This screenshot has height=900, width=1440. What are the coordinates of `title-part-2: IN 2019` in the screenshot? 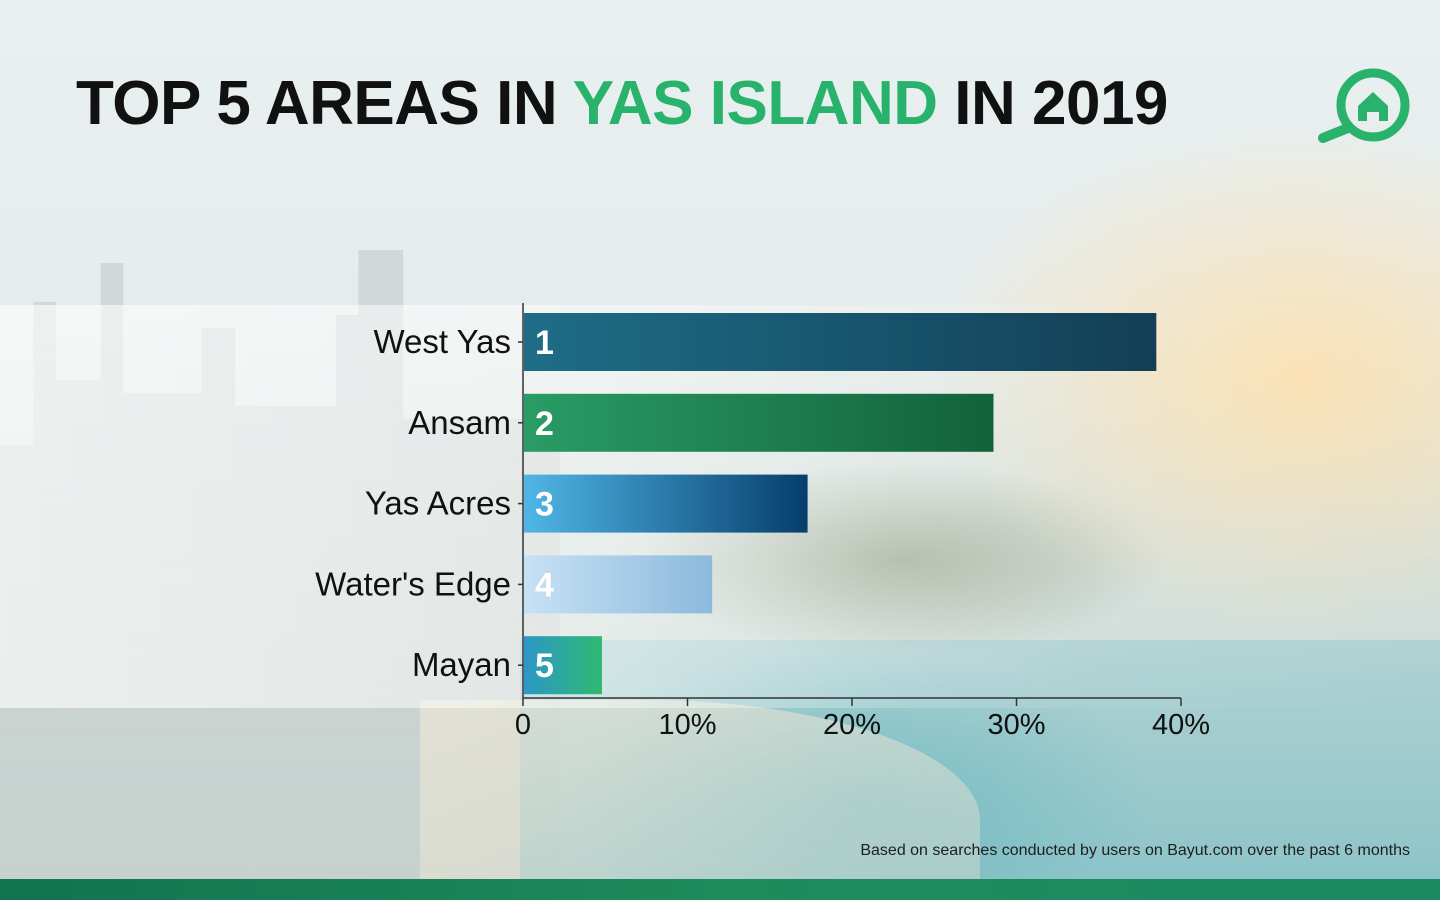 It's located at (1061, 103).